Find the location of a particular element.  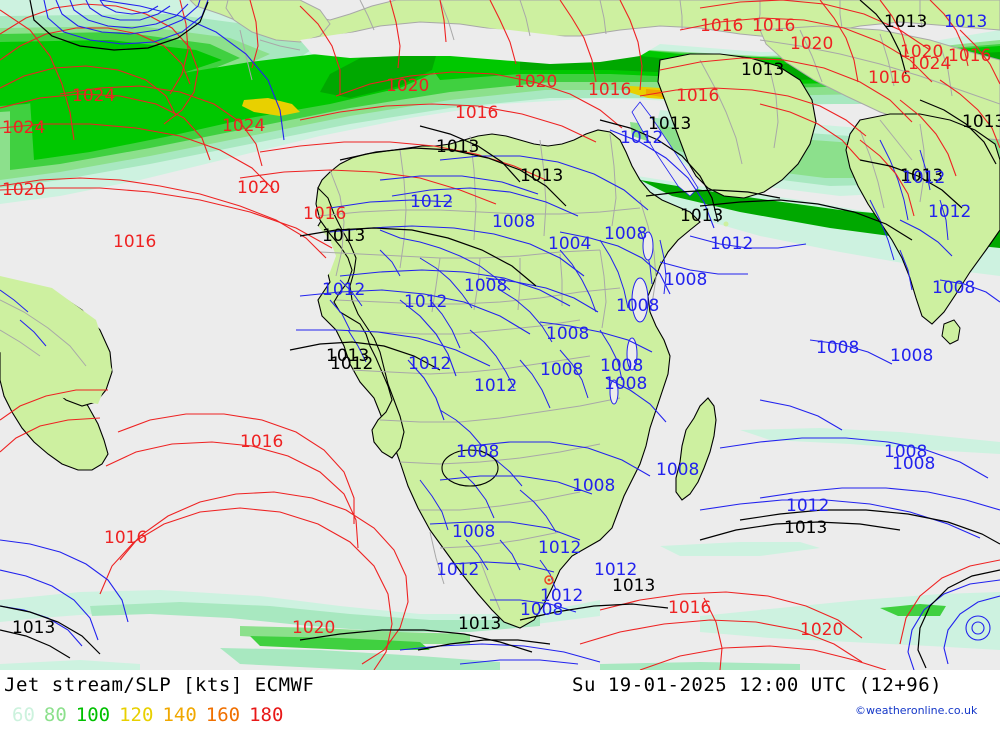

isobar-label: 1004 is located at coordinates (570, 244).